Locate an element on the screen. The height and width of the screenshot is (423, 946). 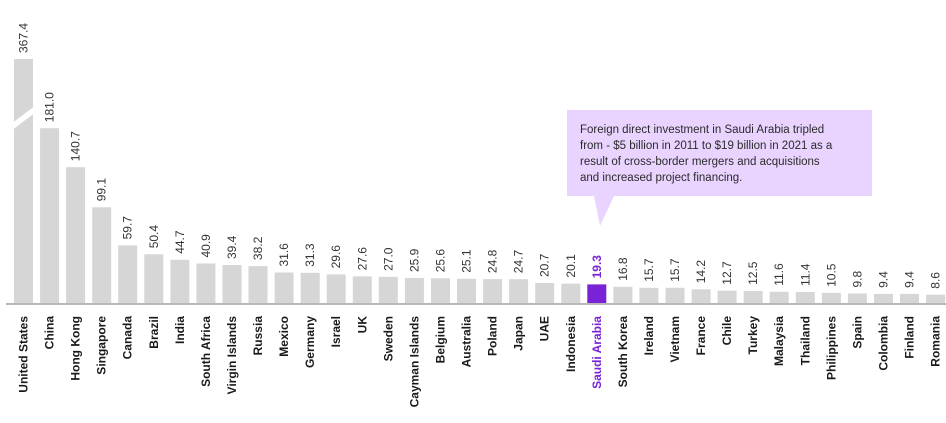
bar-indonesia is located at coordinates (571, 293).